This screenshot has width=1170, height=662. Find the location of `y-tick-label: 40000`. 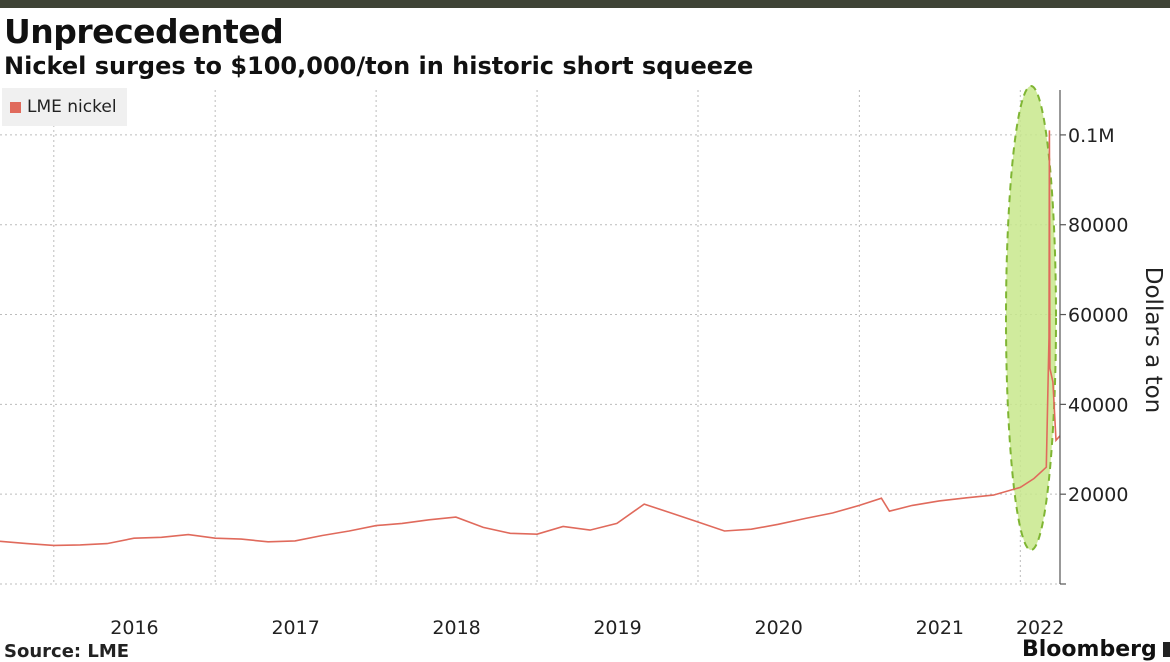

y-tick-label: 40000 is located at coordinates (1098, 405).